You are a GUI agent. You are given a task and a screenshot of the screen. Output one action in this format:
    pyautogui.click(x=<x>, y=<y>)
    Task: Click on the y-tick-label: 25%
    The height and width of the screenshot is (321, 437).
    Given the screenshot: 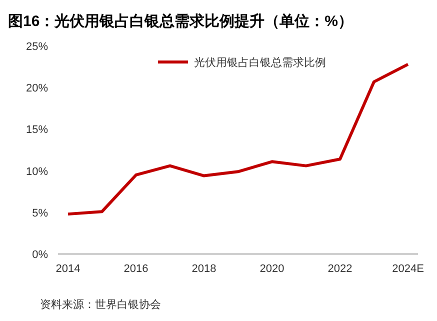 What is the action you would take?
    pyautogui.click(x=37, y=47)
    